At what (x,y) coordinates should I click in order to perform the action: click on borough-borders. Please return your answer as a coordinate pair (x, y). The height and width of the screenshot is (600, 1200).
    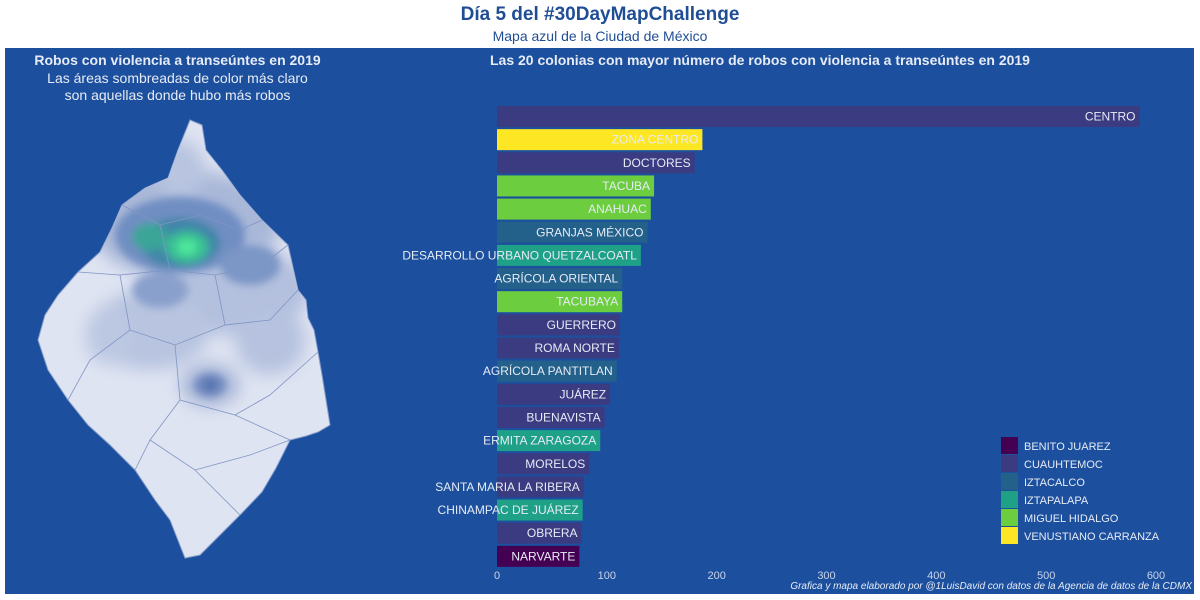
    Looking at the image, I should click on (193, 360).